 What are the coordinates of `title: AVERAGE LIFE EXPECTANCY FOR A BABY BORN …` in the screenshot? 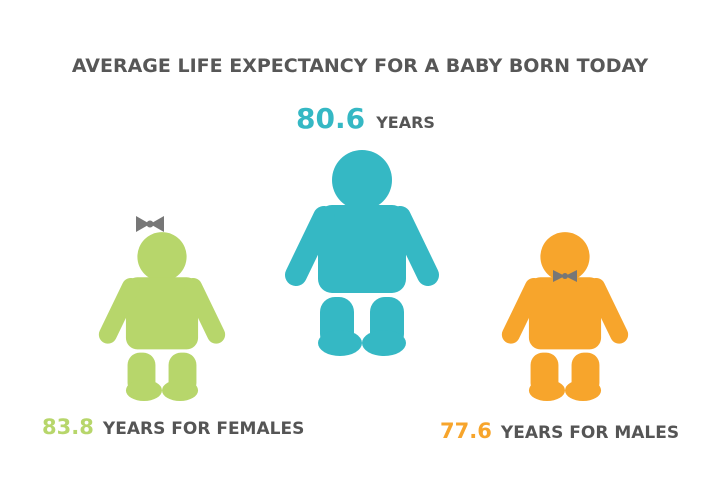 It's located at (360, 66).